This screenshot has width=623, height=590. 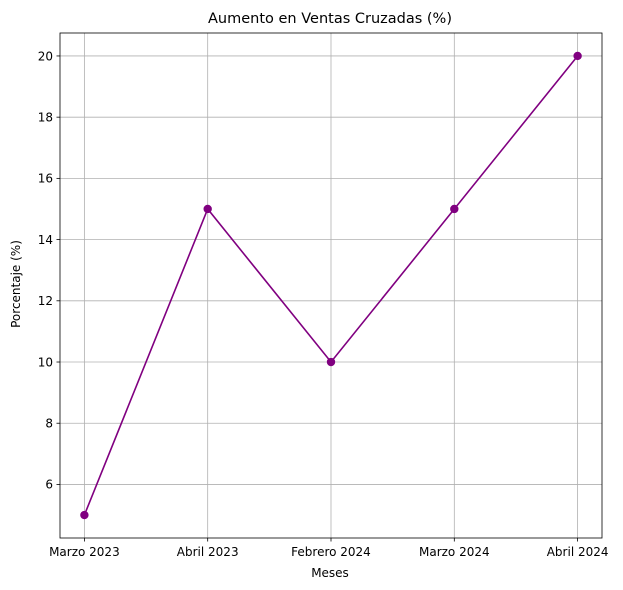 What do you see at coordinates (49, 424) in the screenshot?
I see `y-tick-label: 8` at bounding box center [49, 424].